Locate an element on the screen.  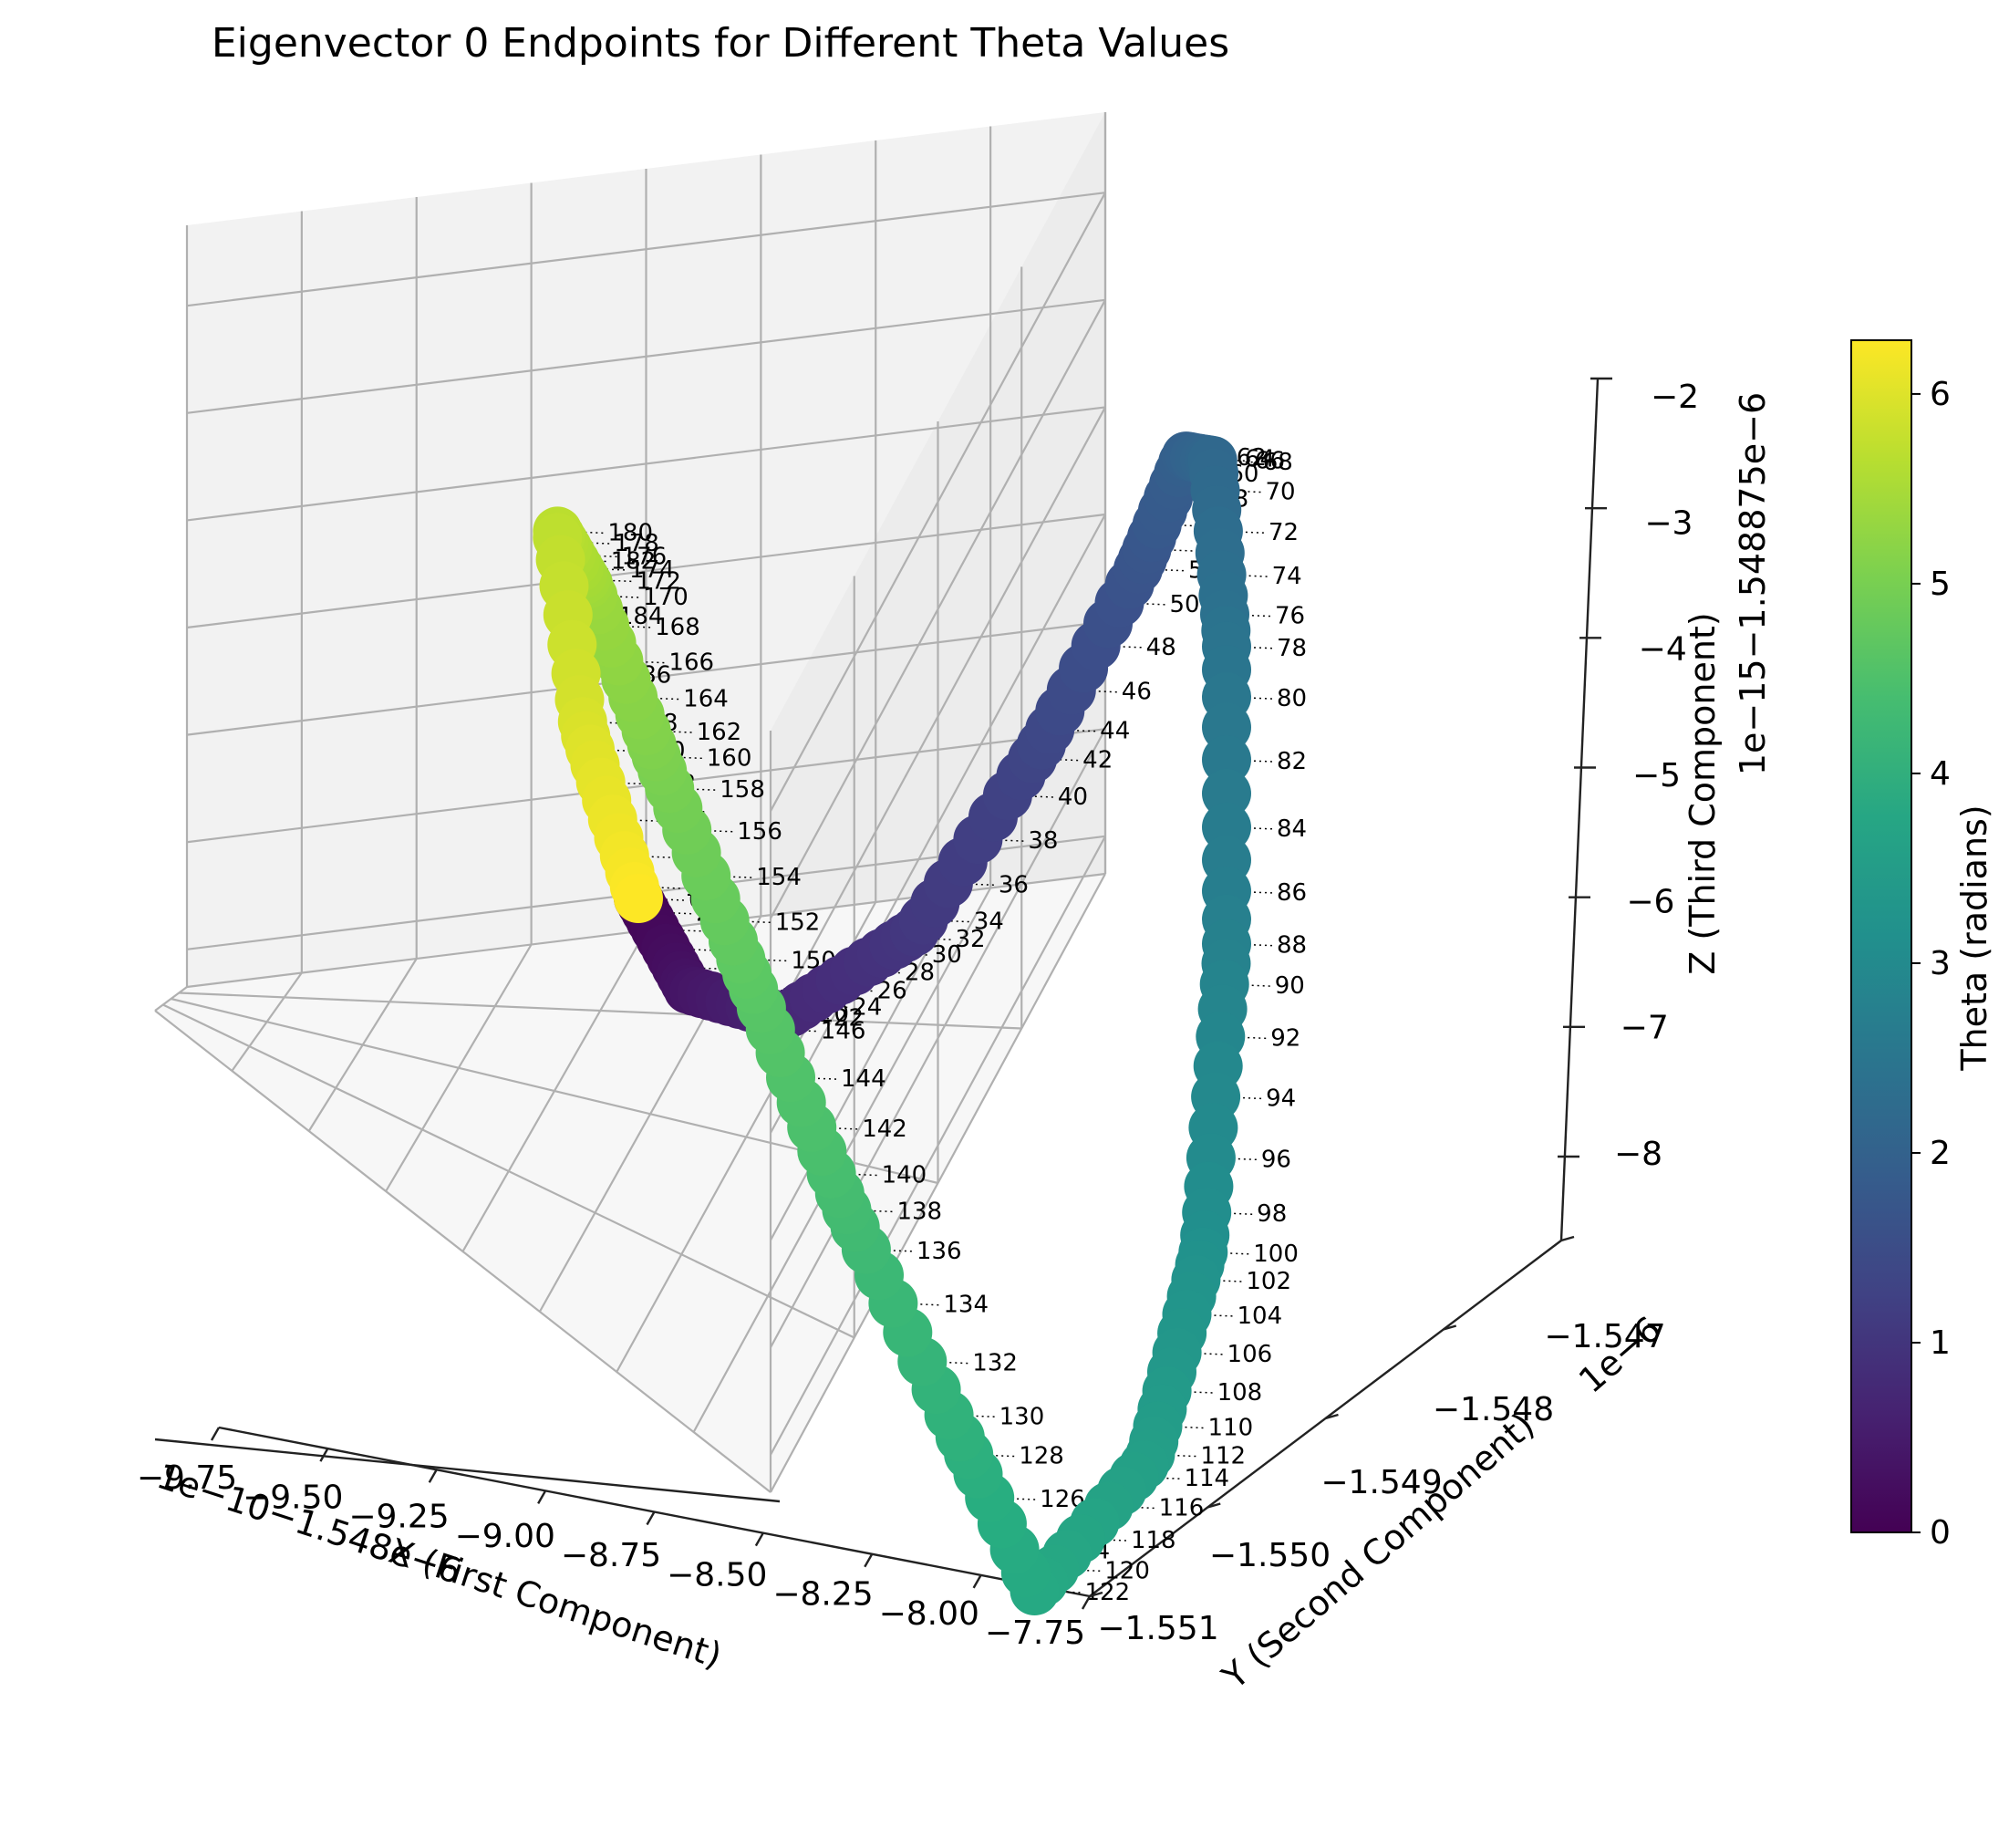
point-label: 160 is located at coordinates (730, 758).